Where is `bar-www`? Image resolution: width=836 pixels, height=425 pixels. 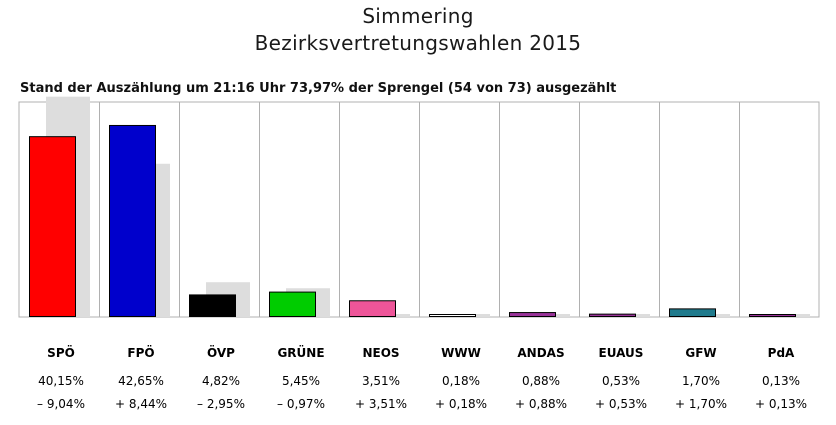
bar-www is located at coordinates (452, 315).